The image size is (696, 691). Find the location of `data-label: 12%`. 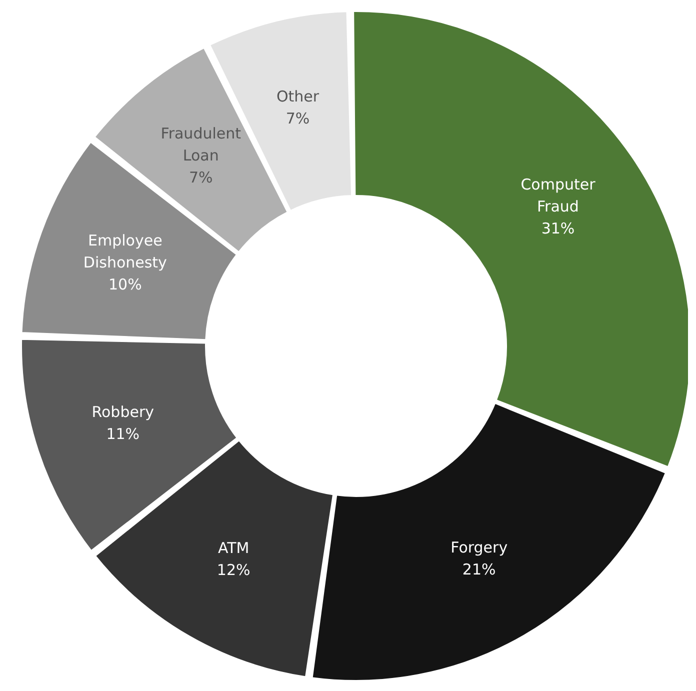

data-label: 12% is located at coordinates (233, 569).